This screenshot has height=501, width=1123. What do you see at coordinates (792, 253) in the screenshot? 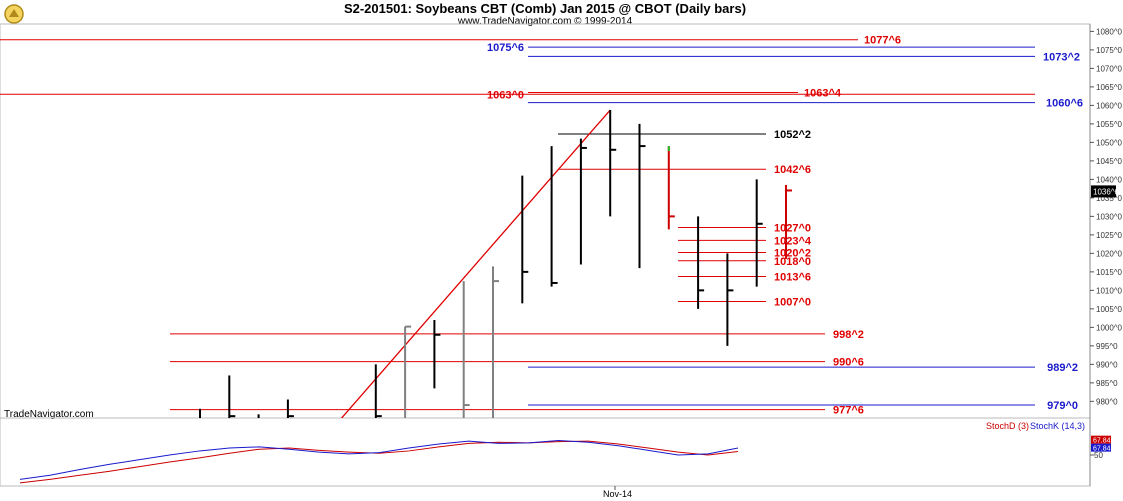
I see `level-label-right-6: 1020^2` at bounding box center [792, 253].